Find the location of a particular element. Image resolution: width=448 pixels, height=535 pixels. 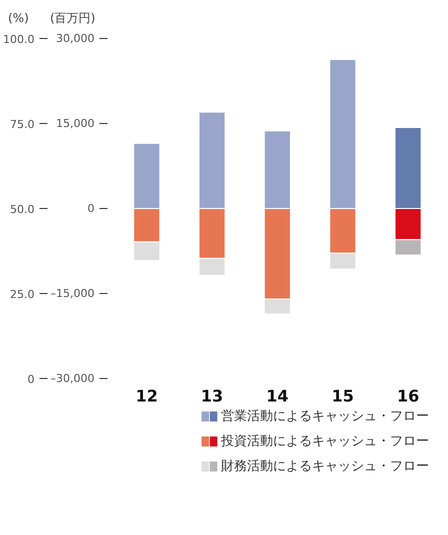

y-tick-label: 0 is located at coordinates (91, 208).